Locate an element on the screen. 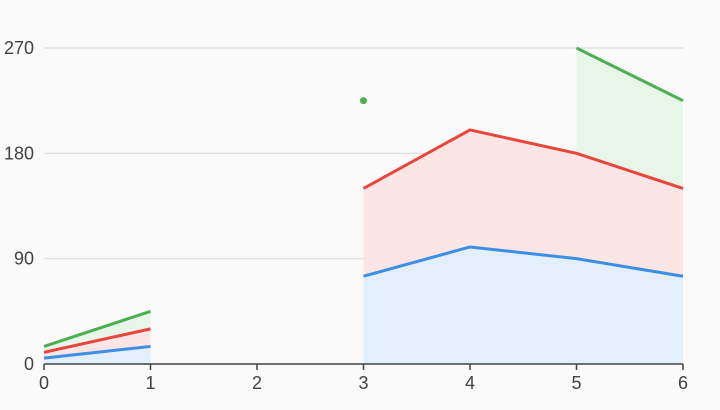 This screenshot has height=410, width=720. x-tick-label-6: 6 is located at coordinates (683, 383).